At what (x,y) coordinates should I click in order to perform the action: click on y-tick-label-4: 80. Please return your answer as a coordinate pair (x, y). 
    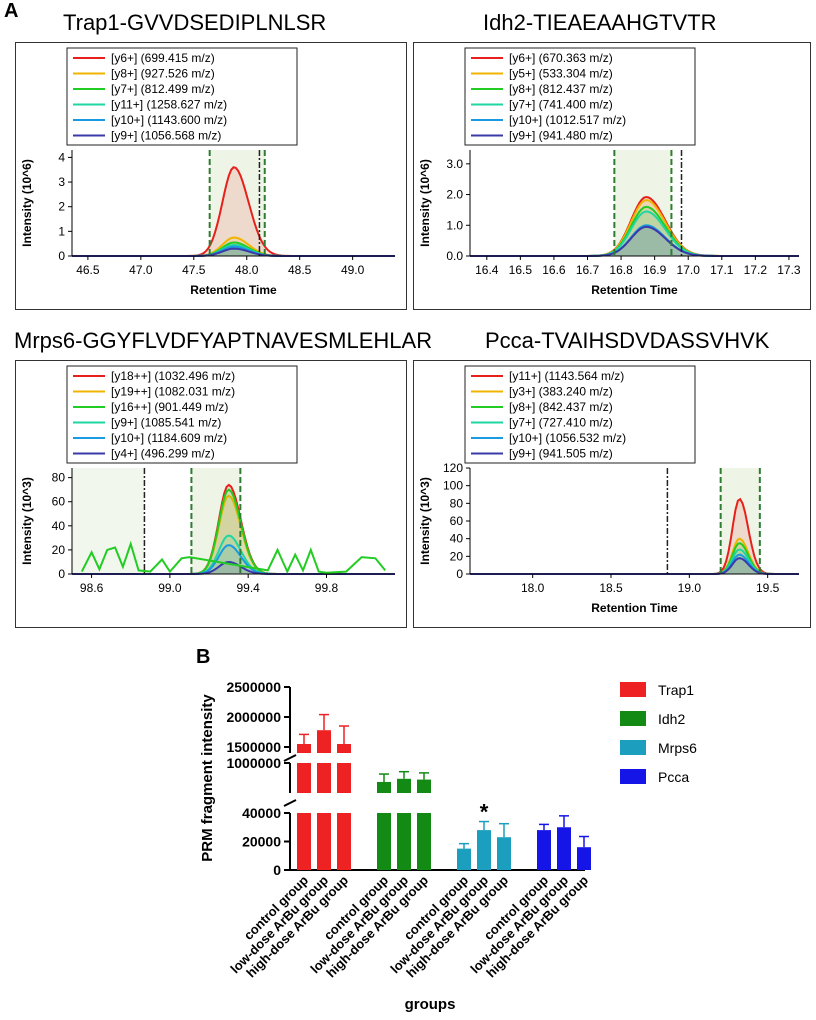
    Looking at the image, I should click on (59, 478).